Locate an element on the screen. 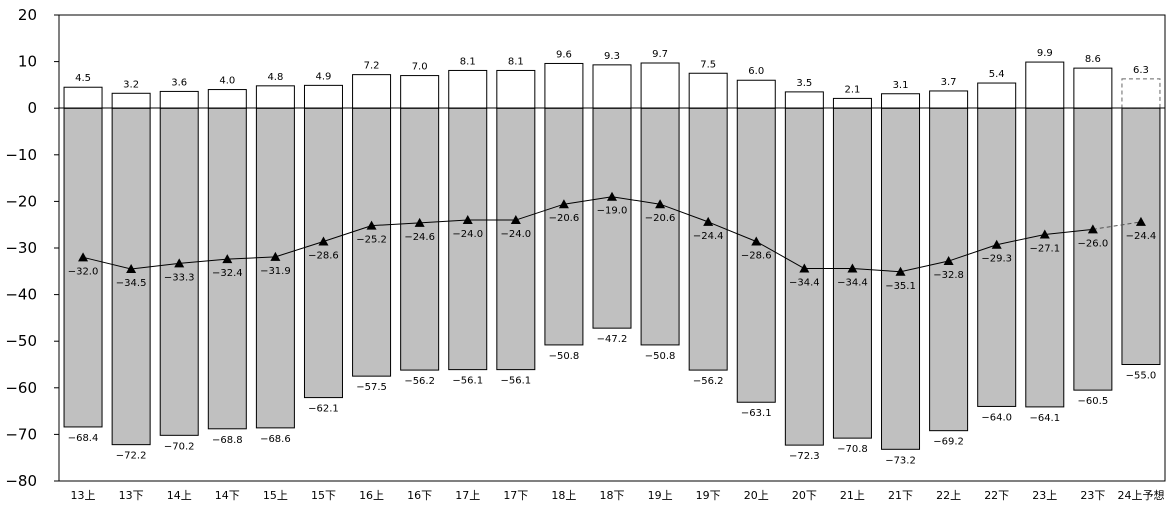  x-tick-label: 21下 is located at coordinates (900, 495).